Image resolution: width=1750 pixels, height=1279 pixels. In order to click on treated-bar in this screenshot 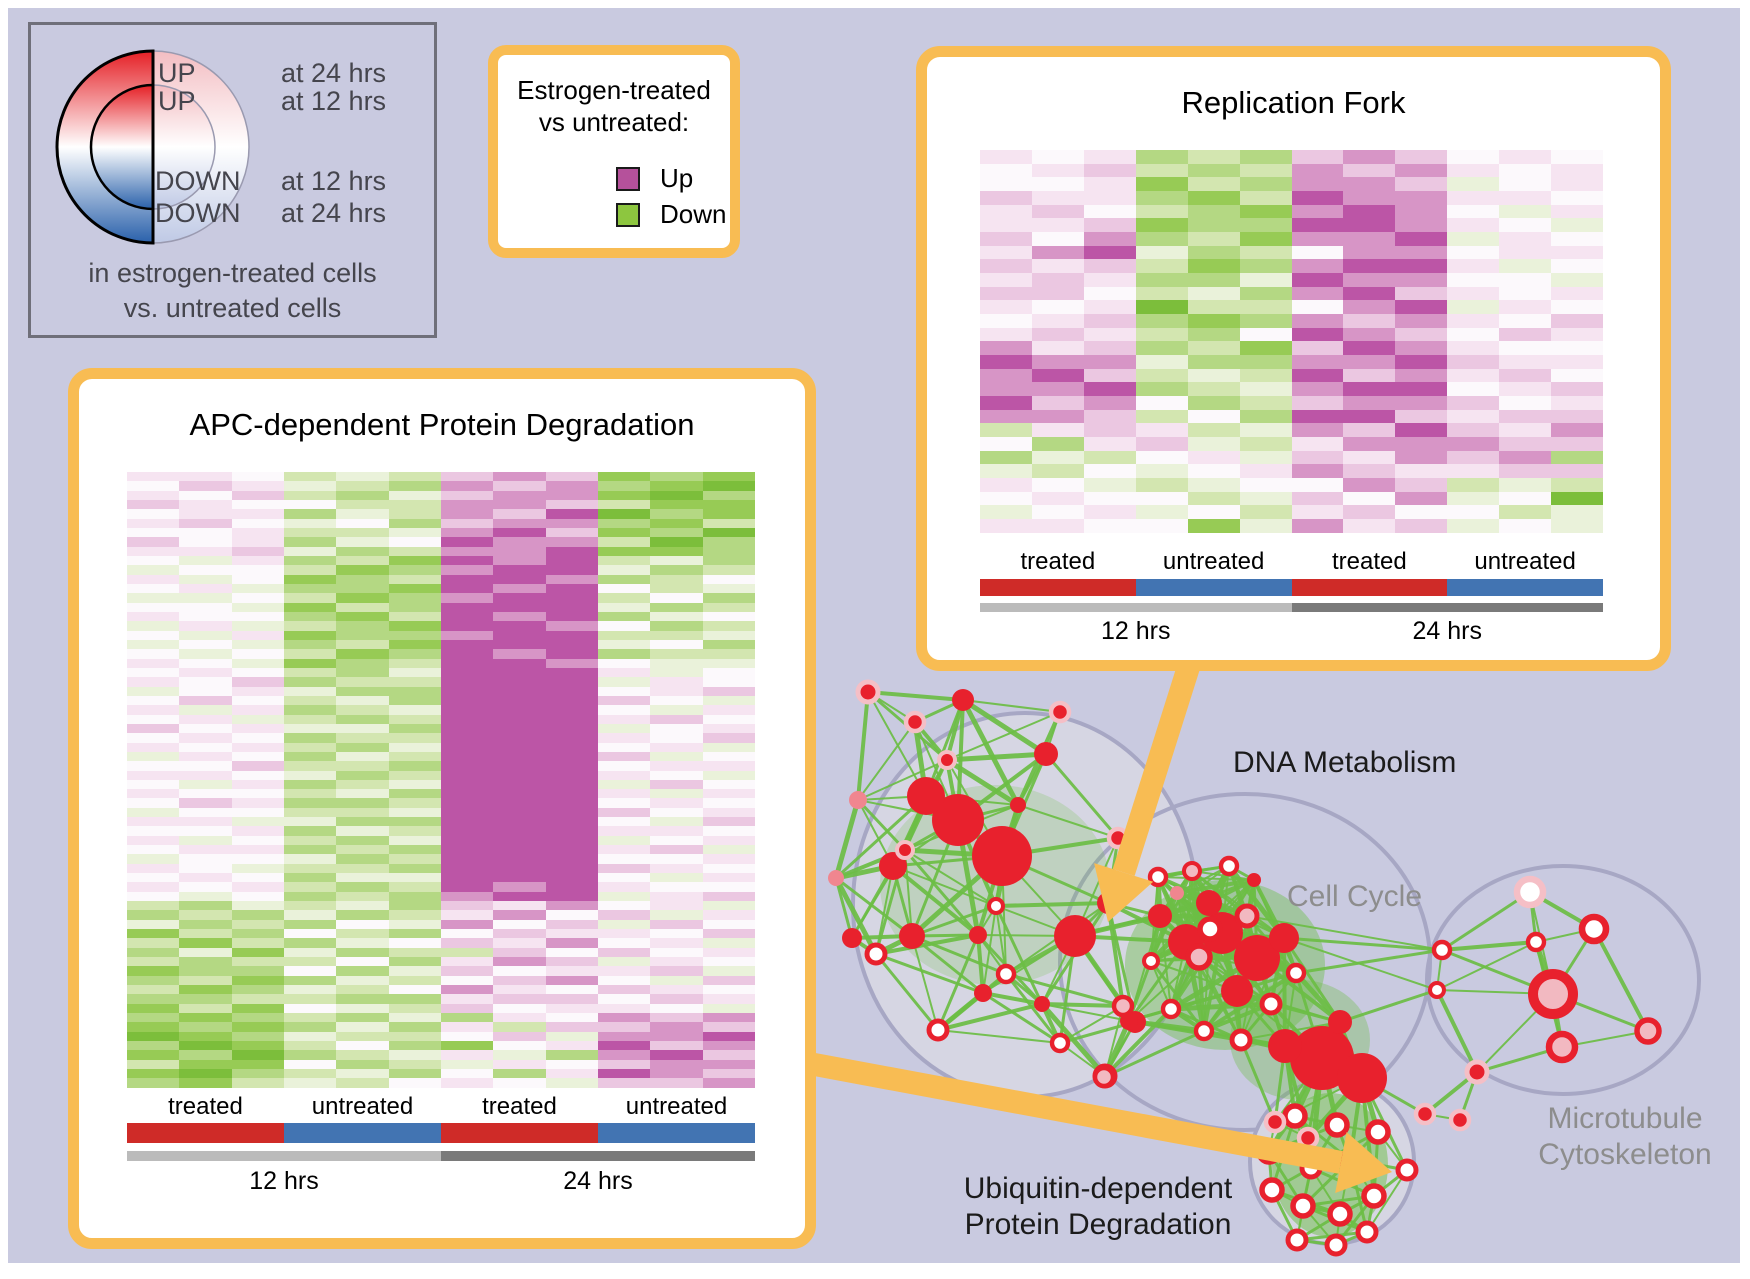, I will do `click(1058, 587)`.